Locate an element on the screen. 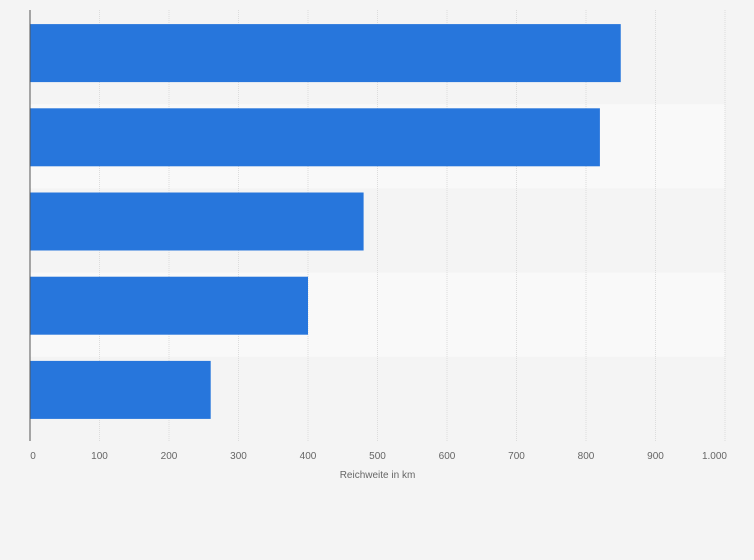 The image size is (754, 560). x-tick-label: 0 is located at coordinates (33, 456).